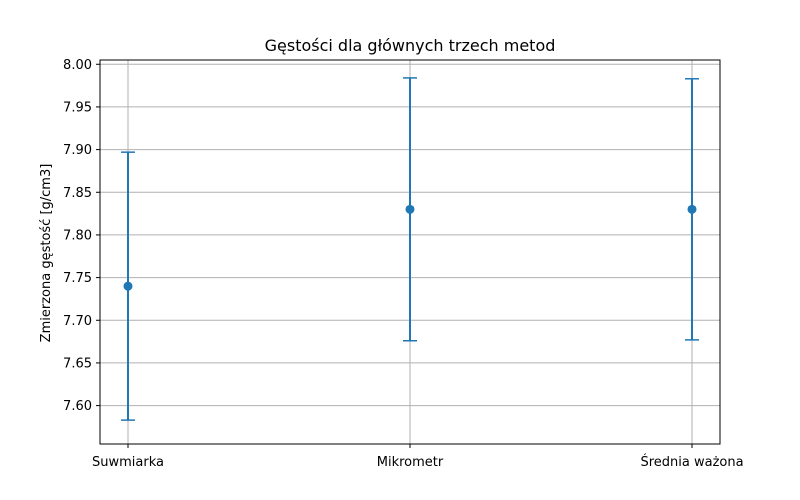 The image size is (800, 500). What do you see at coordinates (77, 321) in the screenshot?
I see `y-tick-label: 7.70` at bounding box center [77, 321].